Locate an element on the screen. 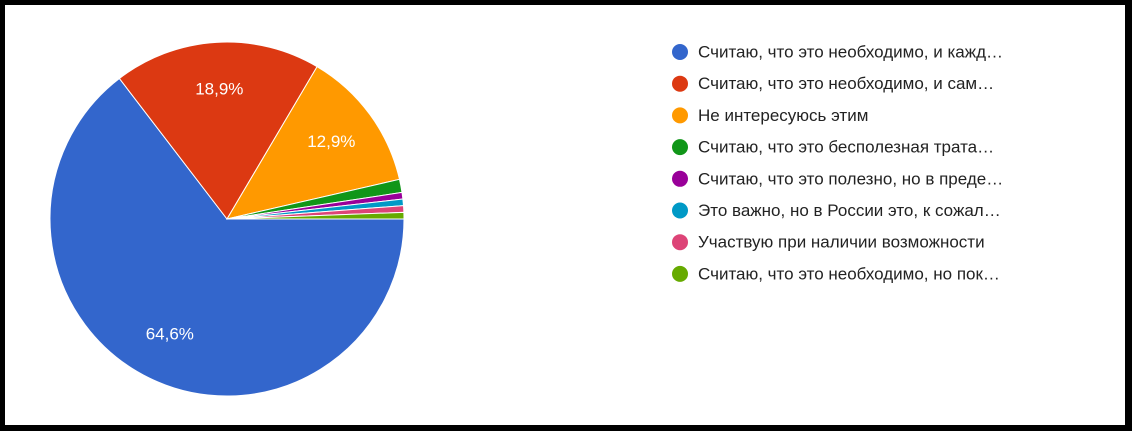 Image resolution: width=1132 pixels, height=431 pixels. slice-label: 64,6% is located at coordinates (170, 333).